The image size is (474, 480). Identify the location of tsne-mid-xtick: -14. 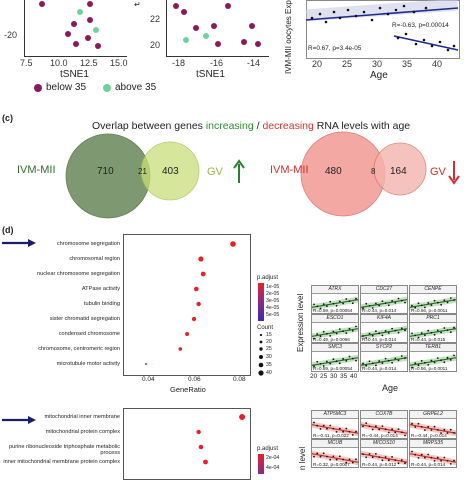
(254, 63).